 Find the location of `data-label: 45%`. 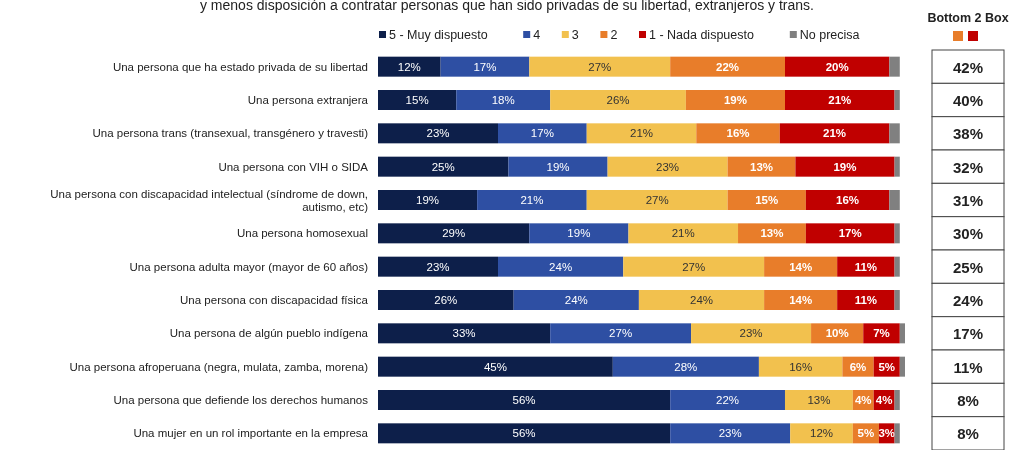

data-label: 45% is located at coordinates (495, 366).